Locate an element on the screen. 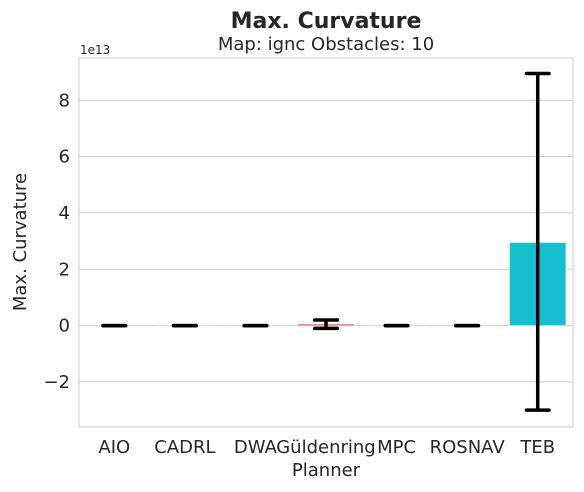 This screenshot has height=492, width=584. x-tick-label: CADRL is located at coordinates (184, 447).